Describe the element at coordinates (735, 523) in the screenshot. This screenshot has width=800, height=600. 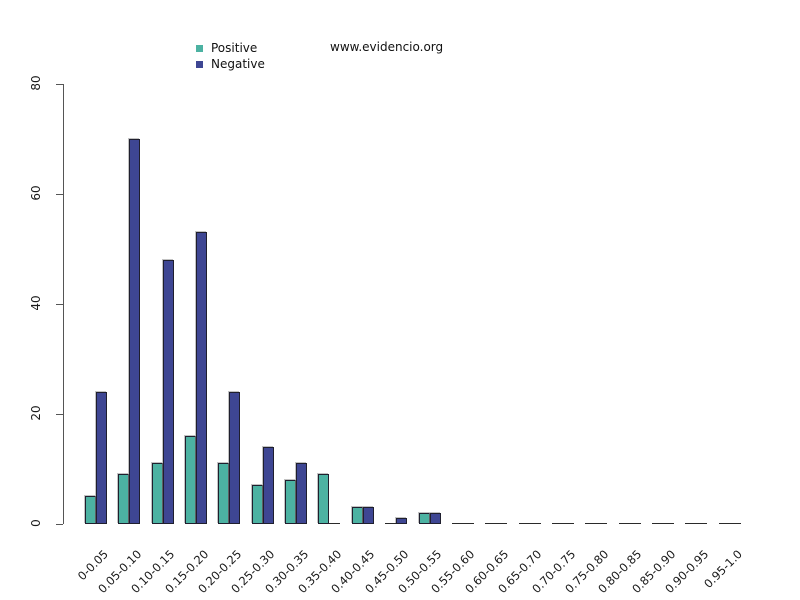
I see `bar-negative-0.95-1.0` at that location.